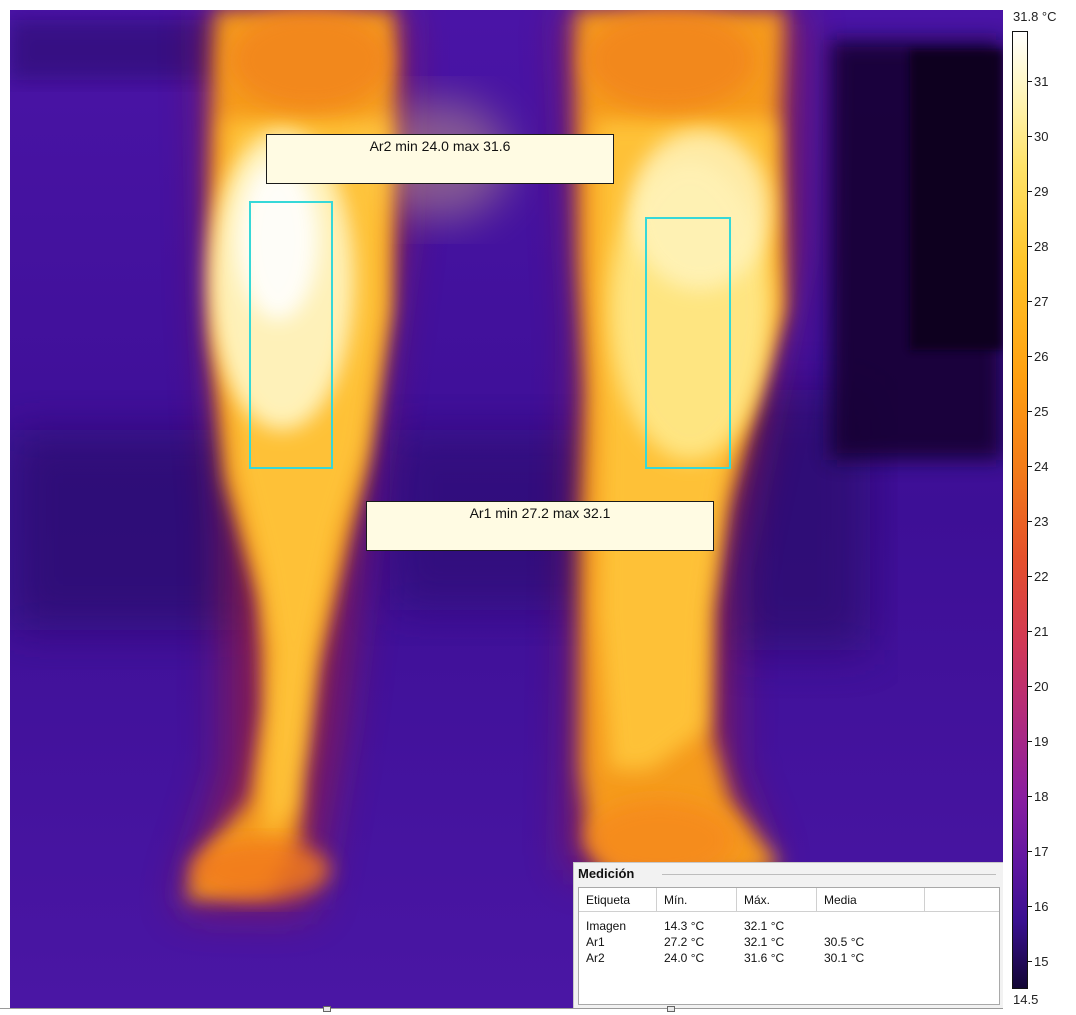 Image resolution: width=1076 pixels, height=1015 pixels. What do you see at coordinates (1041, 686) in the screenshot?
I see `scale-tick-label: 20` at bounding box center [1041, 686].